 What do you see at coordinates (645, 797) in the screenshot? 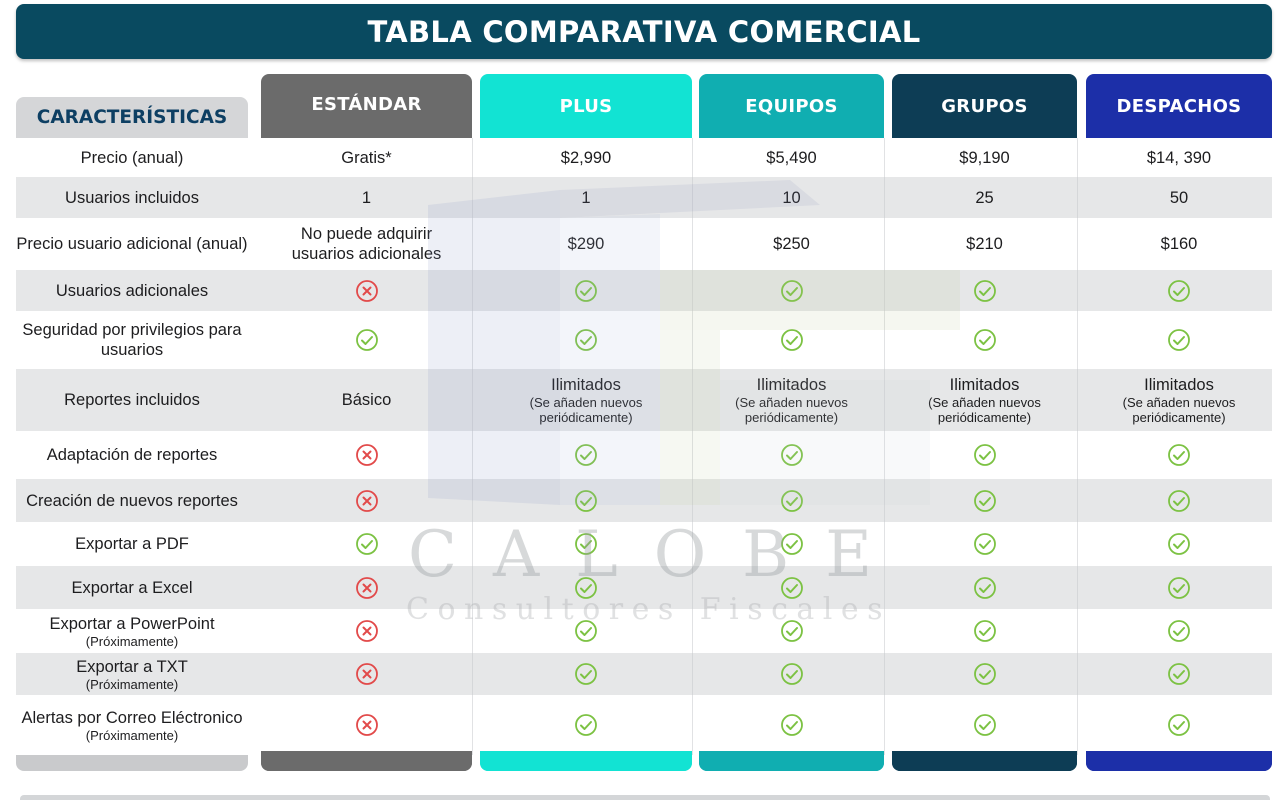
I see `bottom-strip` at bounding box center [645, 797].